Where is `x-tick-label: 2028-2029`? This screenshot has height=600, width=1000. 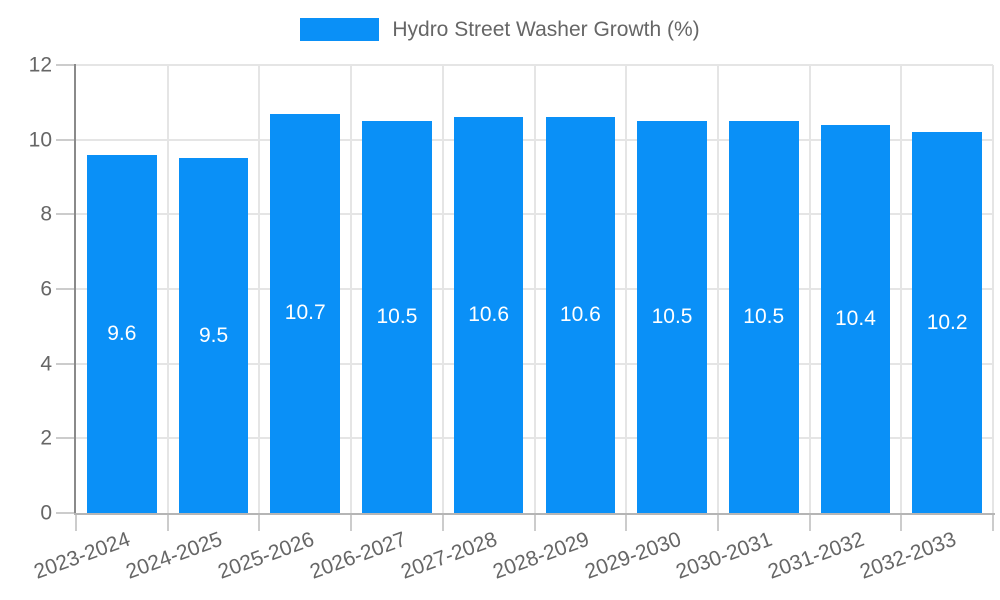 x-tick-label: 2028-2029 is located at coordinates (541, 555).